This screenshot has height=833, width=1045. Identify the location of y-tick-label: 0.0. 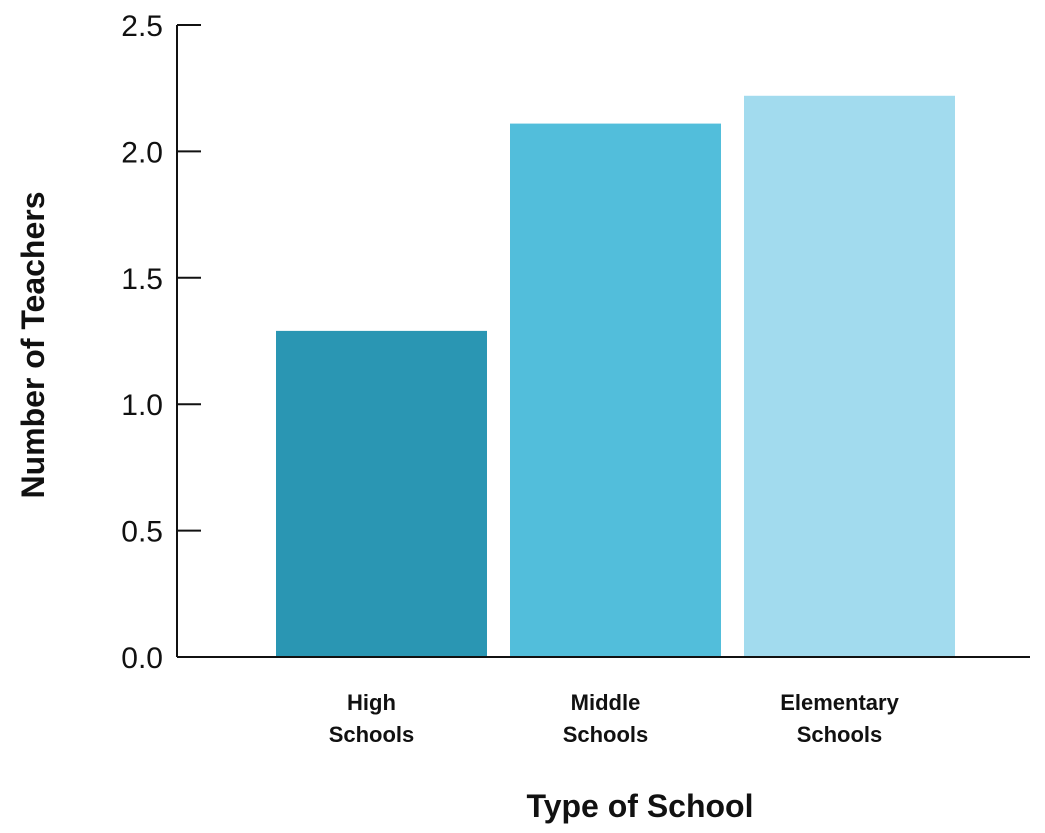
(142, 658).